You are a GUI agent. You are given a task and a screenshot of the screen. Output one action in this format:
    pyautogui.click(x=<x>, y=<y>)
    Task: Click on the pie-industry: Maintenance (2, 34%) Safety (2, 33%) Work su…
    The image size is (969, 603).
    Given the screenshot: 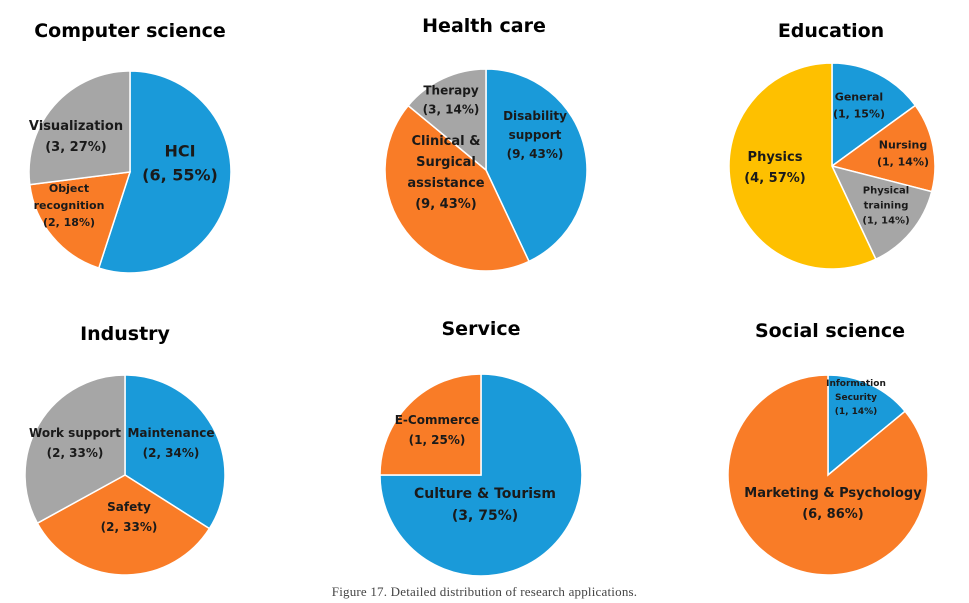 What is the action you would take?
    pyautogui.click(x=125, y=449)
    